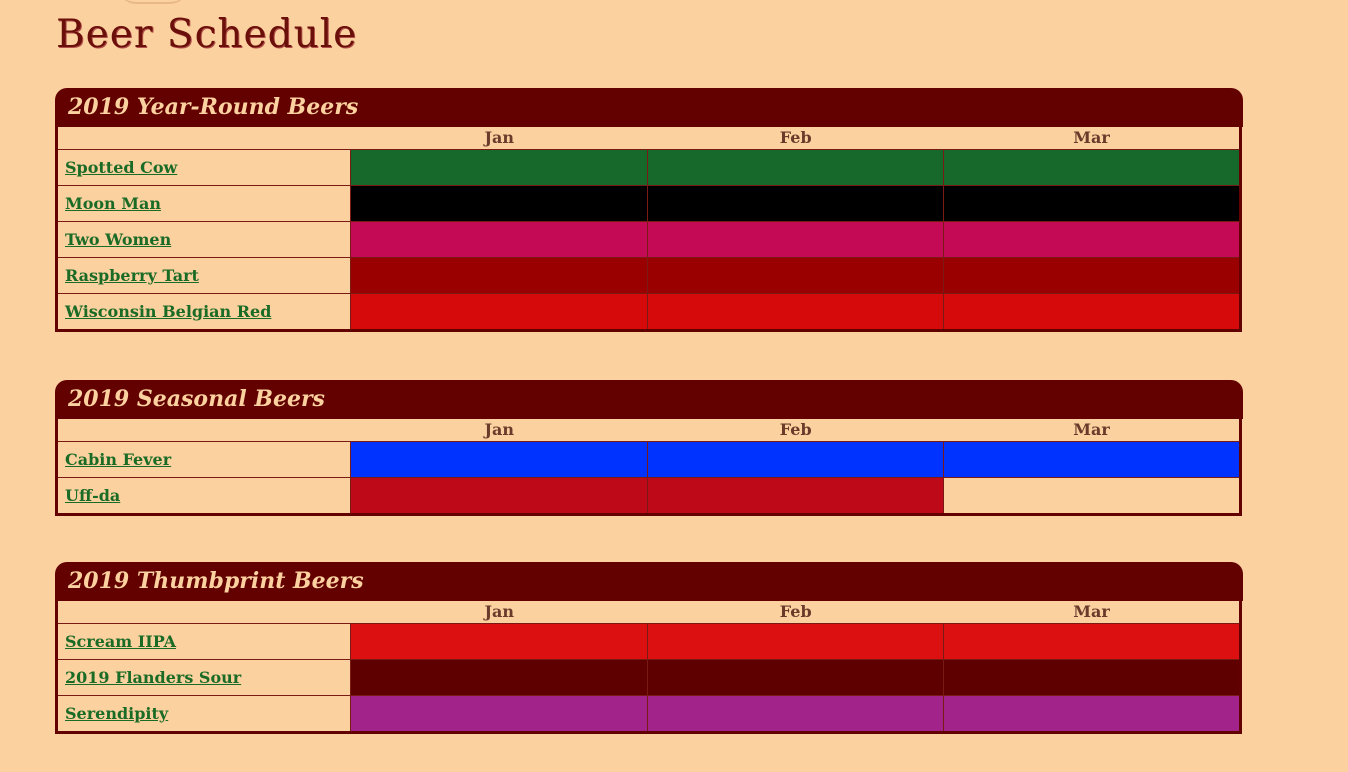 This screenshot has width=1348, height=772. Describe the element at coordinates (113, 203) in the screenshot. I see `beer-link: Moon Man` at that location.